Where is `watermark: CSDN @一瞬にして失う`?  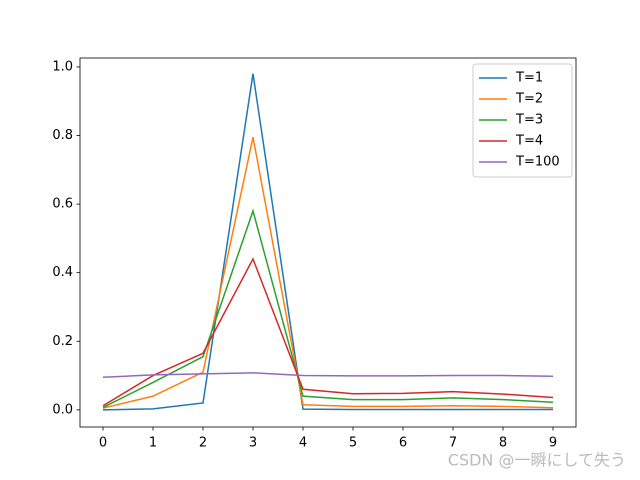
watermark: CSDN @一瞬にして失う is located at coordinates (537, 460).